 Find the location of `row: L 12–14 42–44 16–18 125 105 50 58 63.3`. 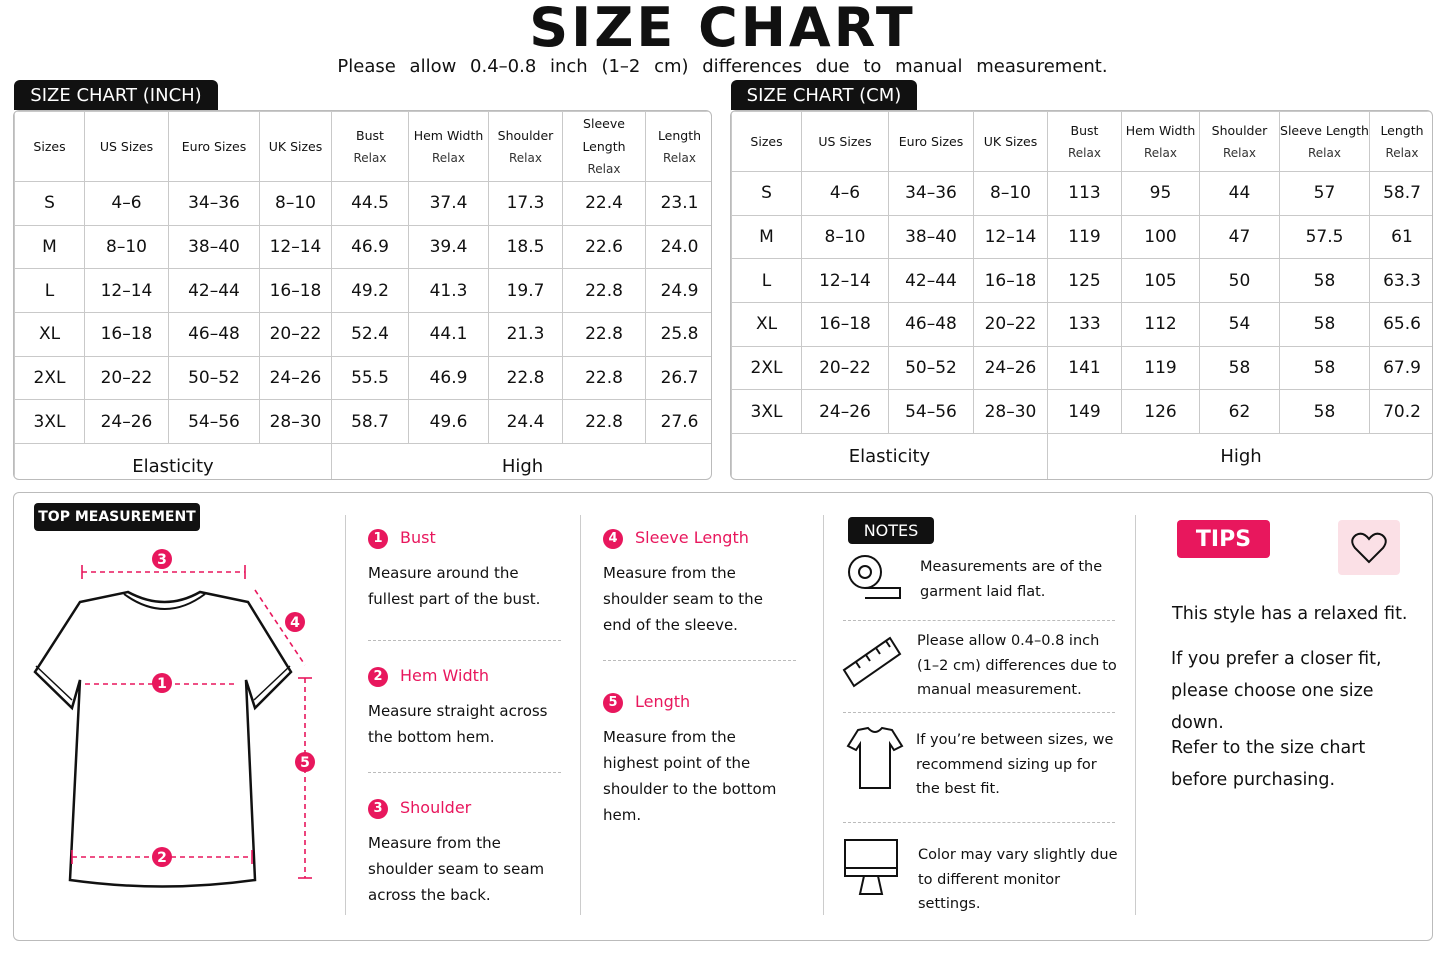

row: L 12–14 42–44 16–18 125 105 50 58 63.3 is located at coordinates (1081, 281).